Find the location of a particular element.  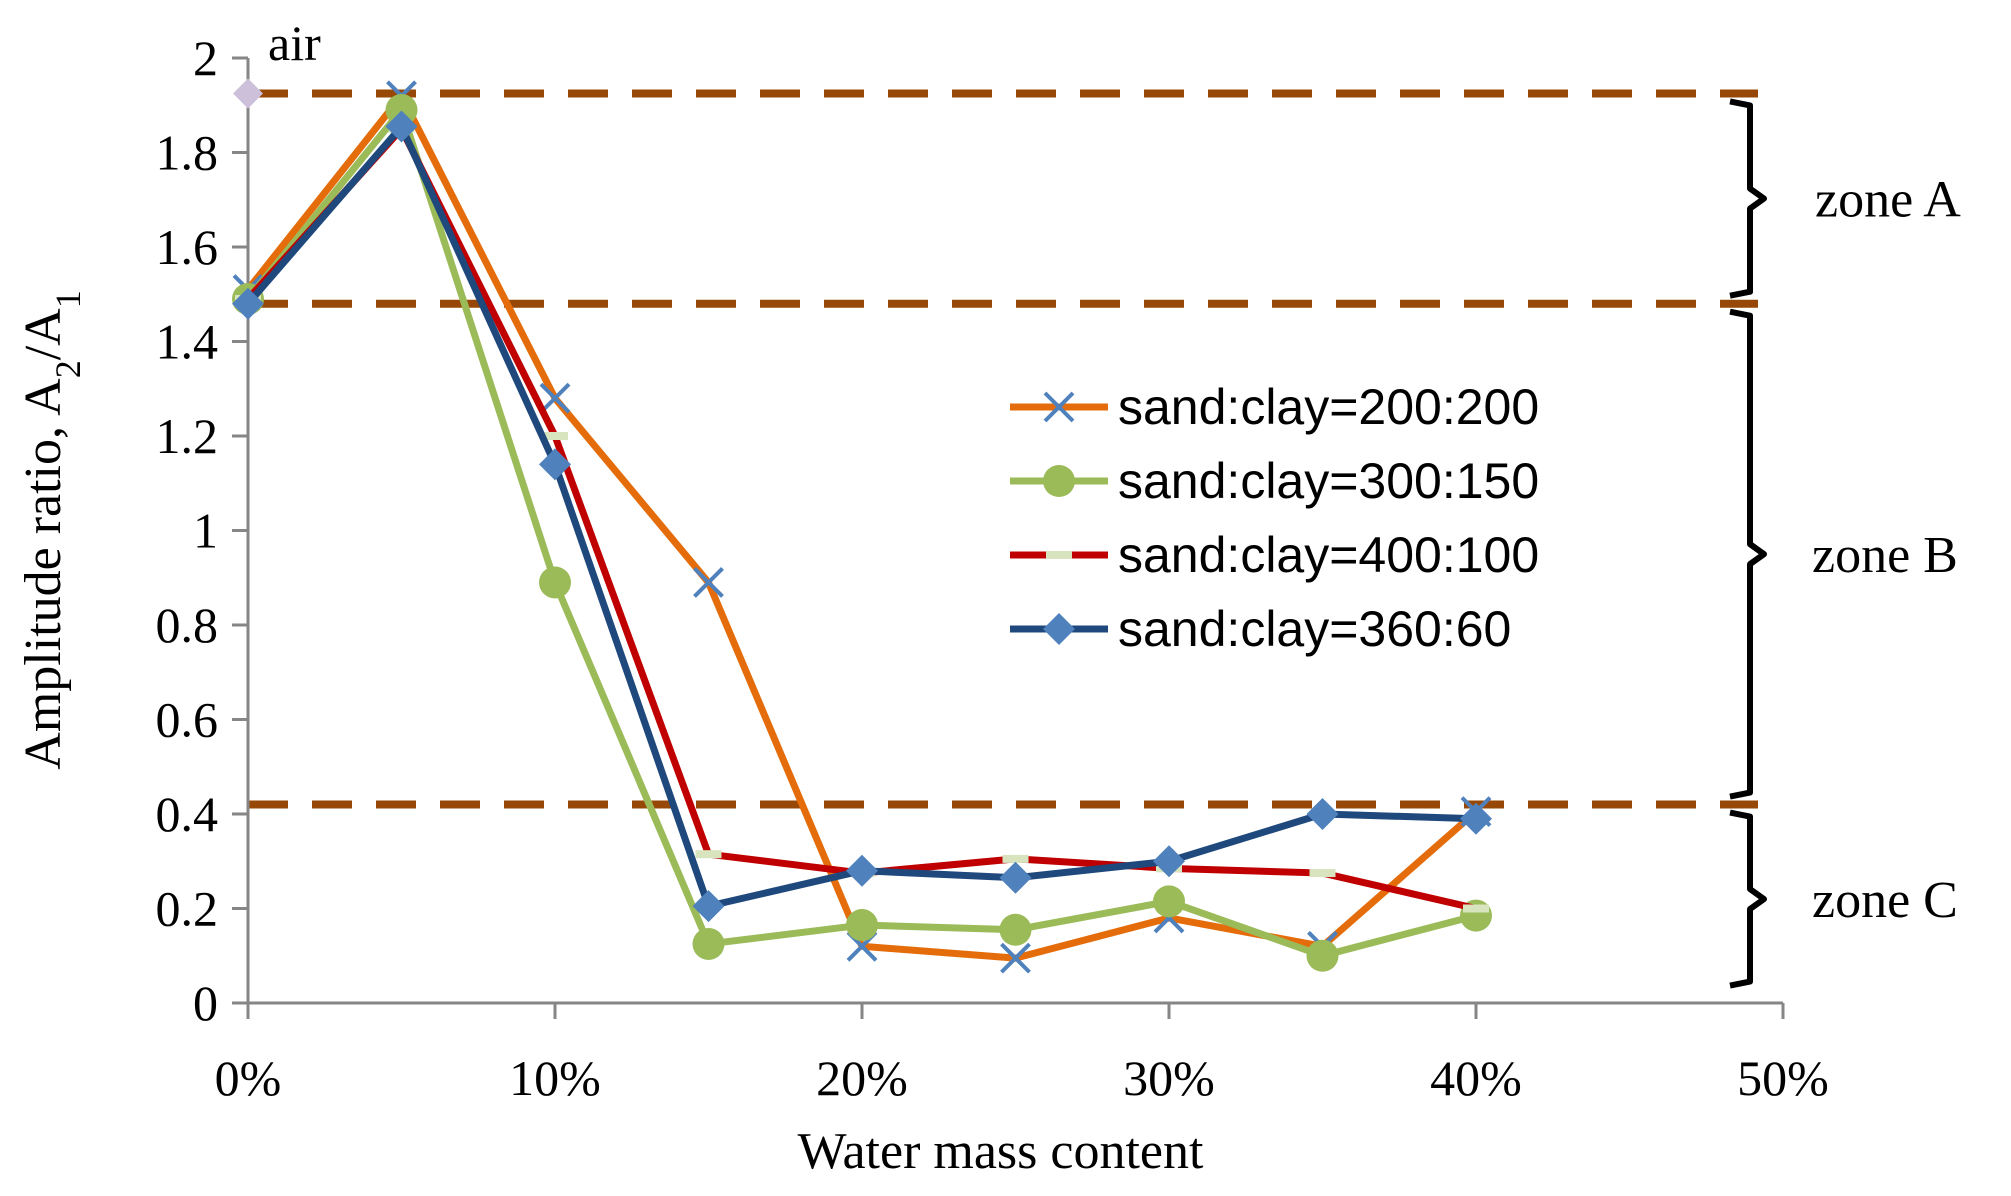

x-axis-title: Water mass content is located at coordinates (1001, 1151).